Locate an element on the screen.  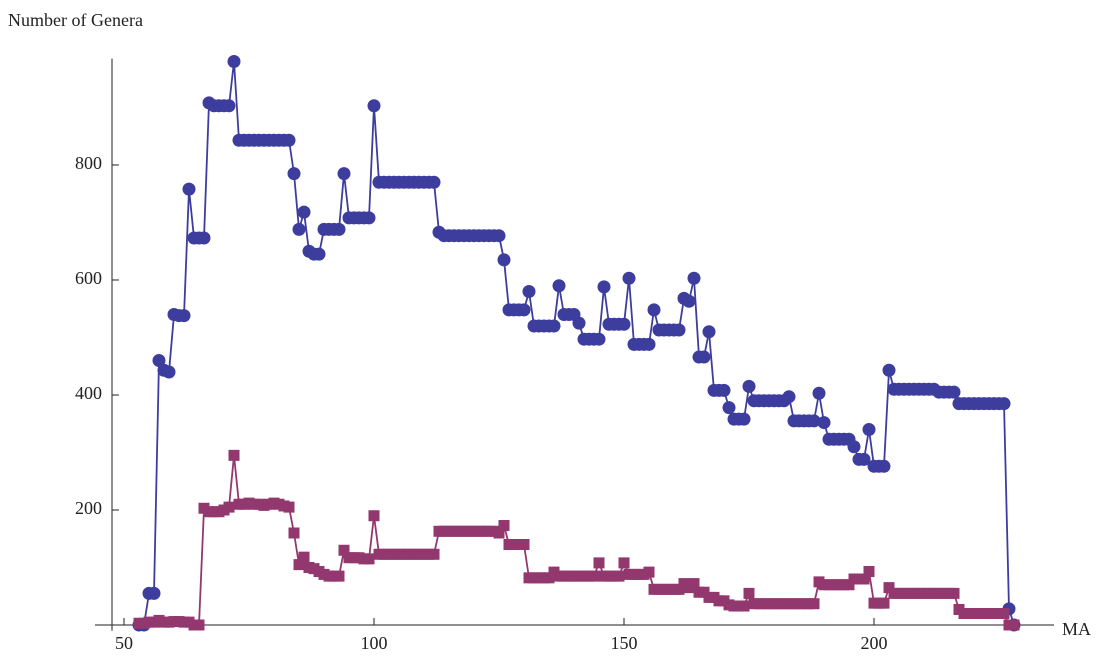
y-tick-label: 200 is located at coordinates (88, 508).